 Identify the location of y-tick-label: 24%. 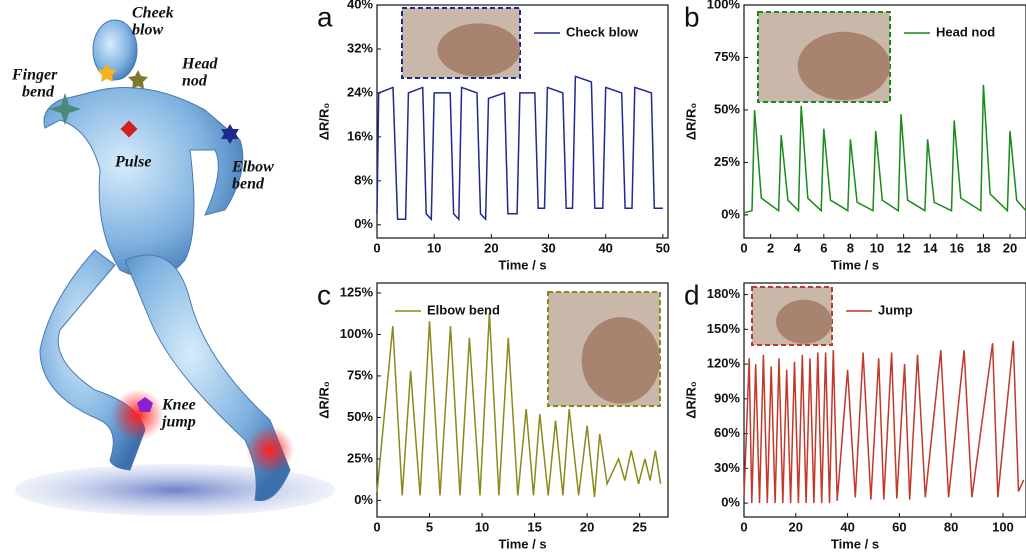
(360, 91).